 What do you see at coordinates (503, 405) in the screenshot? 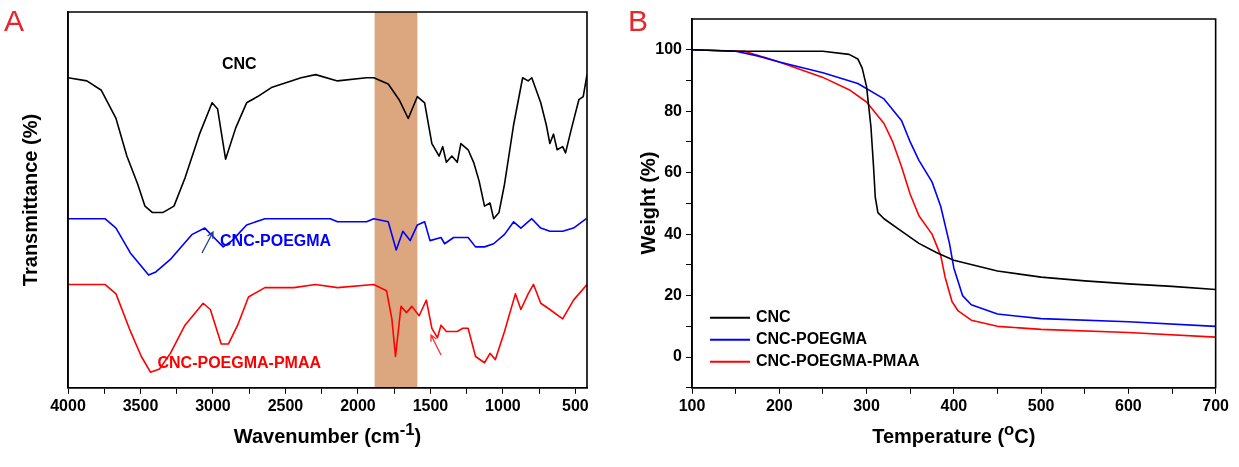
I see `x-tick-label: 1000` at bounding box center [503, 405].